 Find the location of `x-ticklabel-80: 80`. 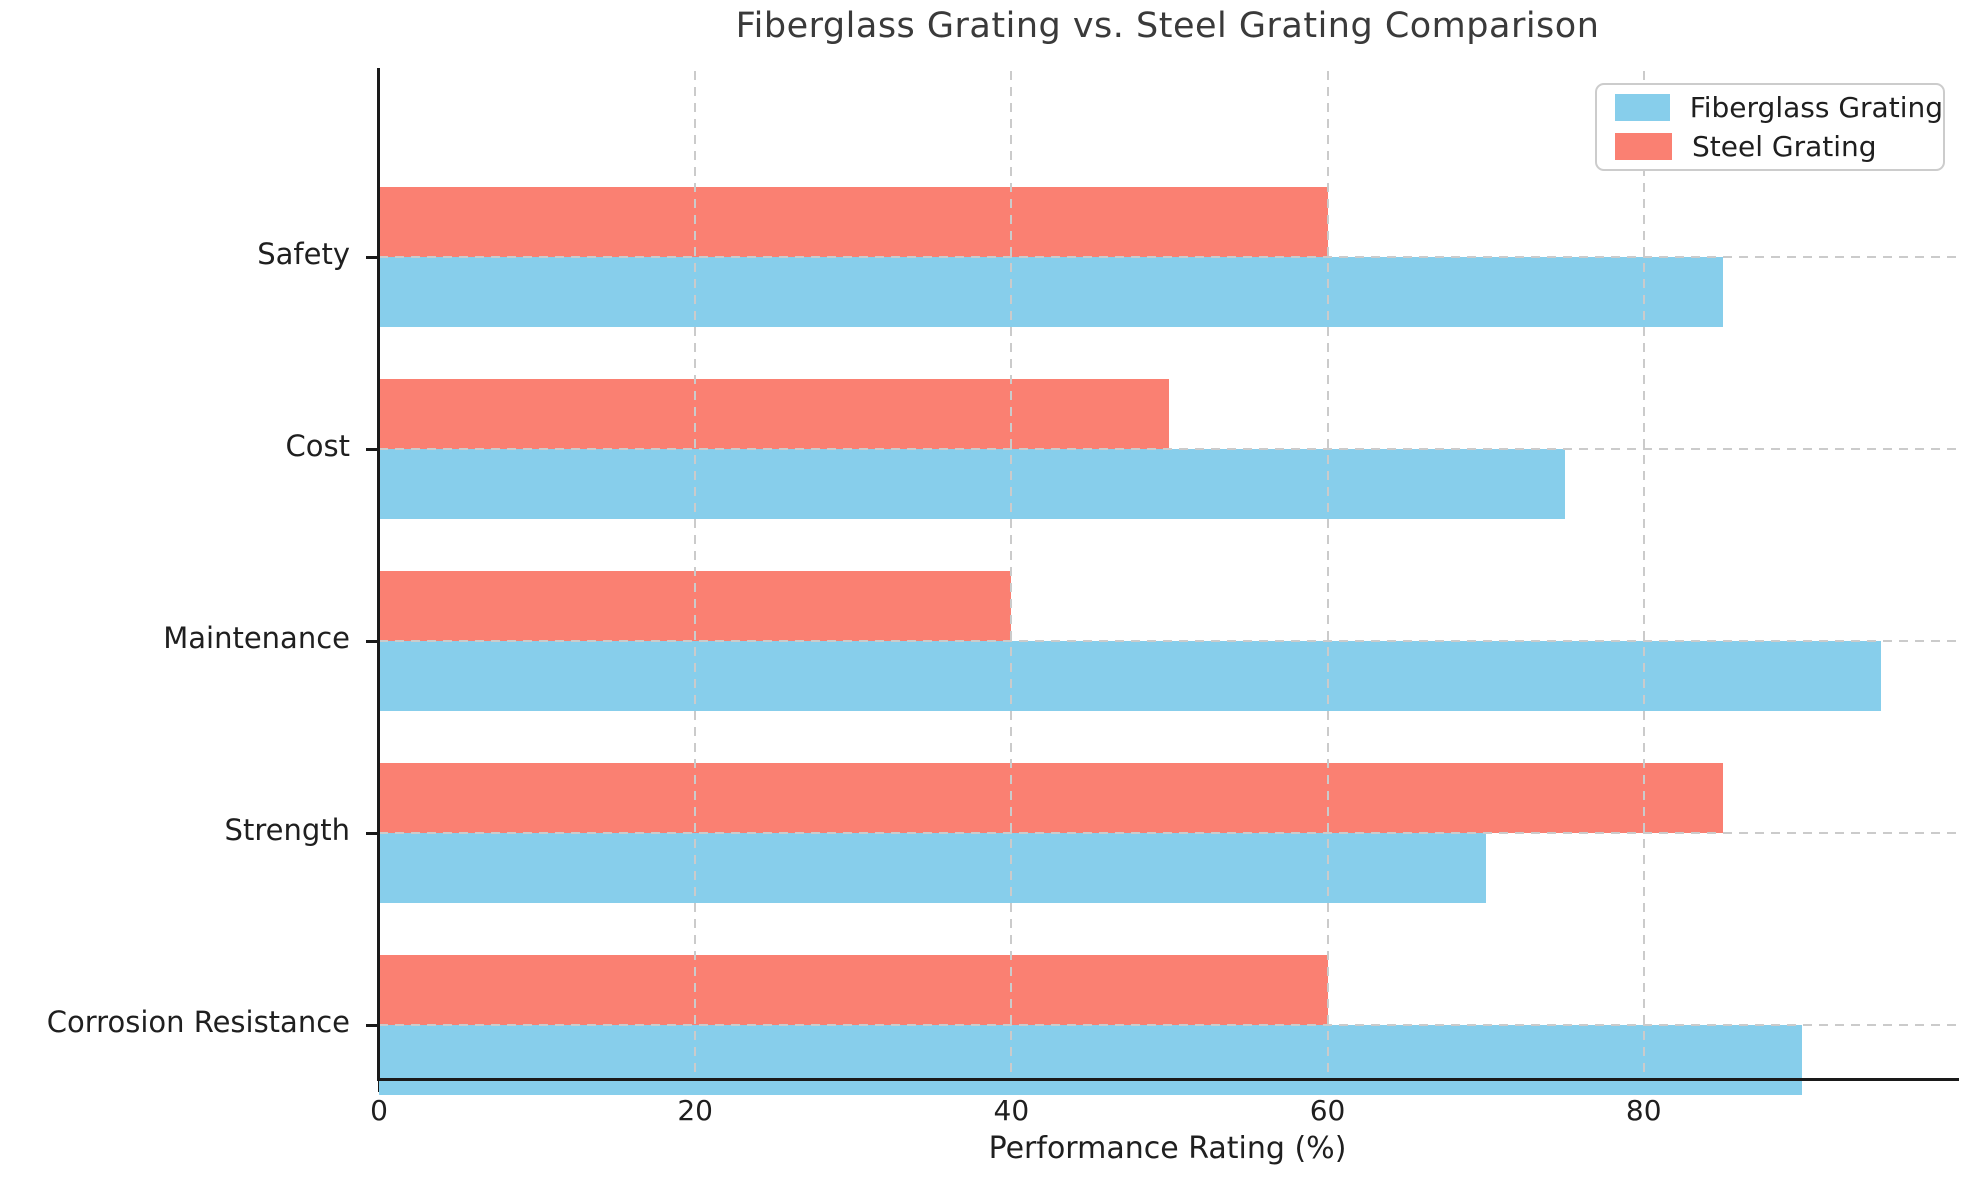

x-ticklabel-80: 80 is located at coordinates (1643, 1110).